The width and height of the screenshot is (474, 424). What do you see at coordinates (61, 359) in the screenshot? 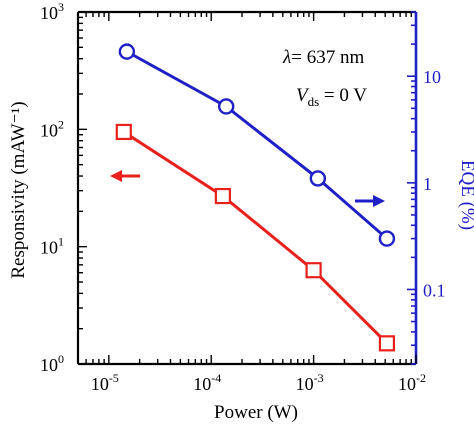
I see `y-left-tick-label-exp: 0` at bounding box center [61, 359].